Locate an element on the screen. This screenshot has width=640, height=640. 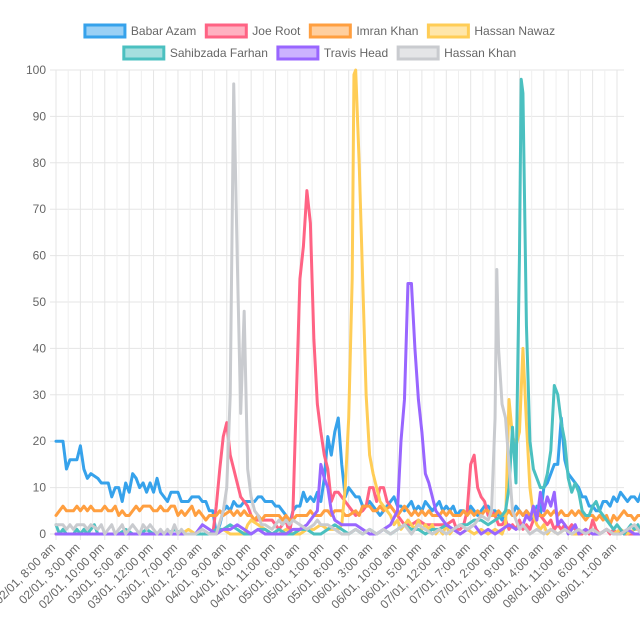
y-tick-label: 20 is located at coordinates (40, 441).